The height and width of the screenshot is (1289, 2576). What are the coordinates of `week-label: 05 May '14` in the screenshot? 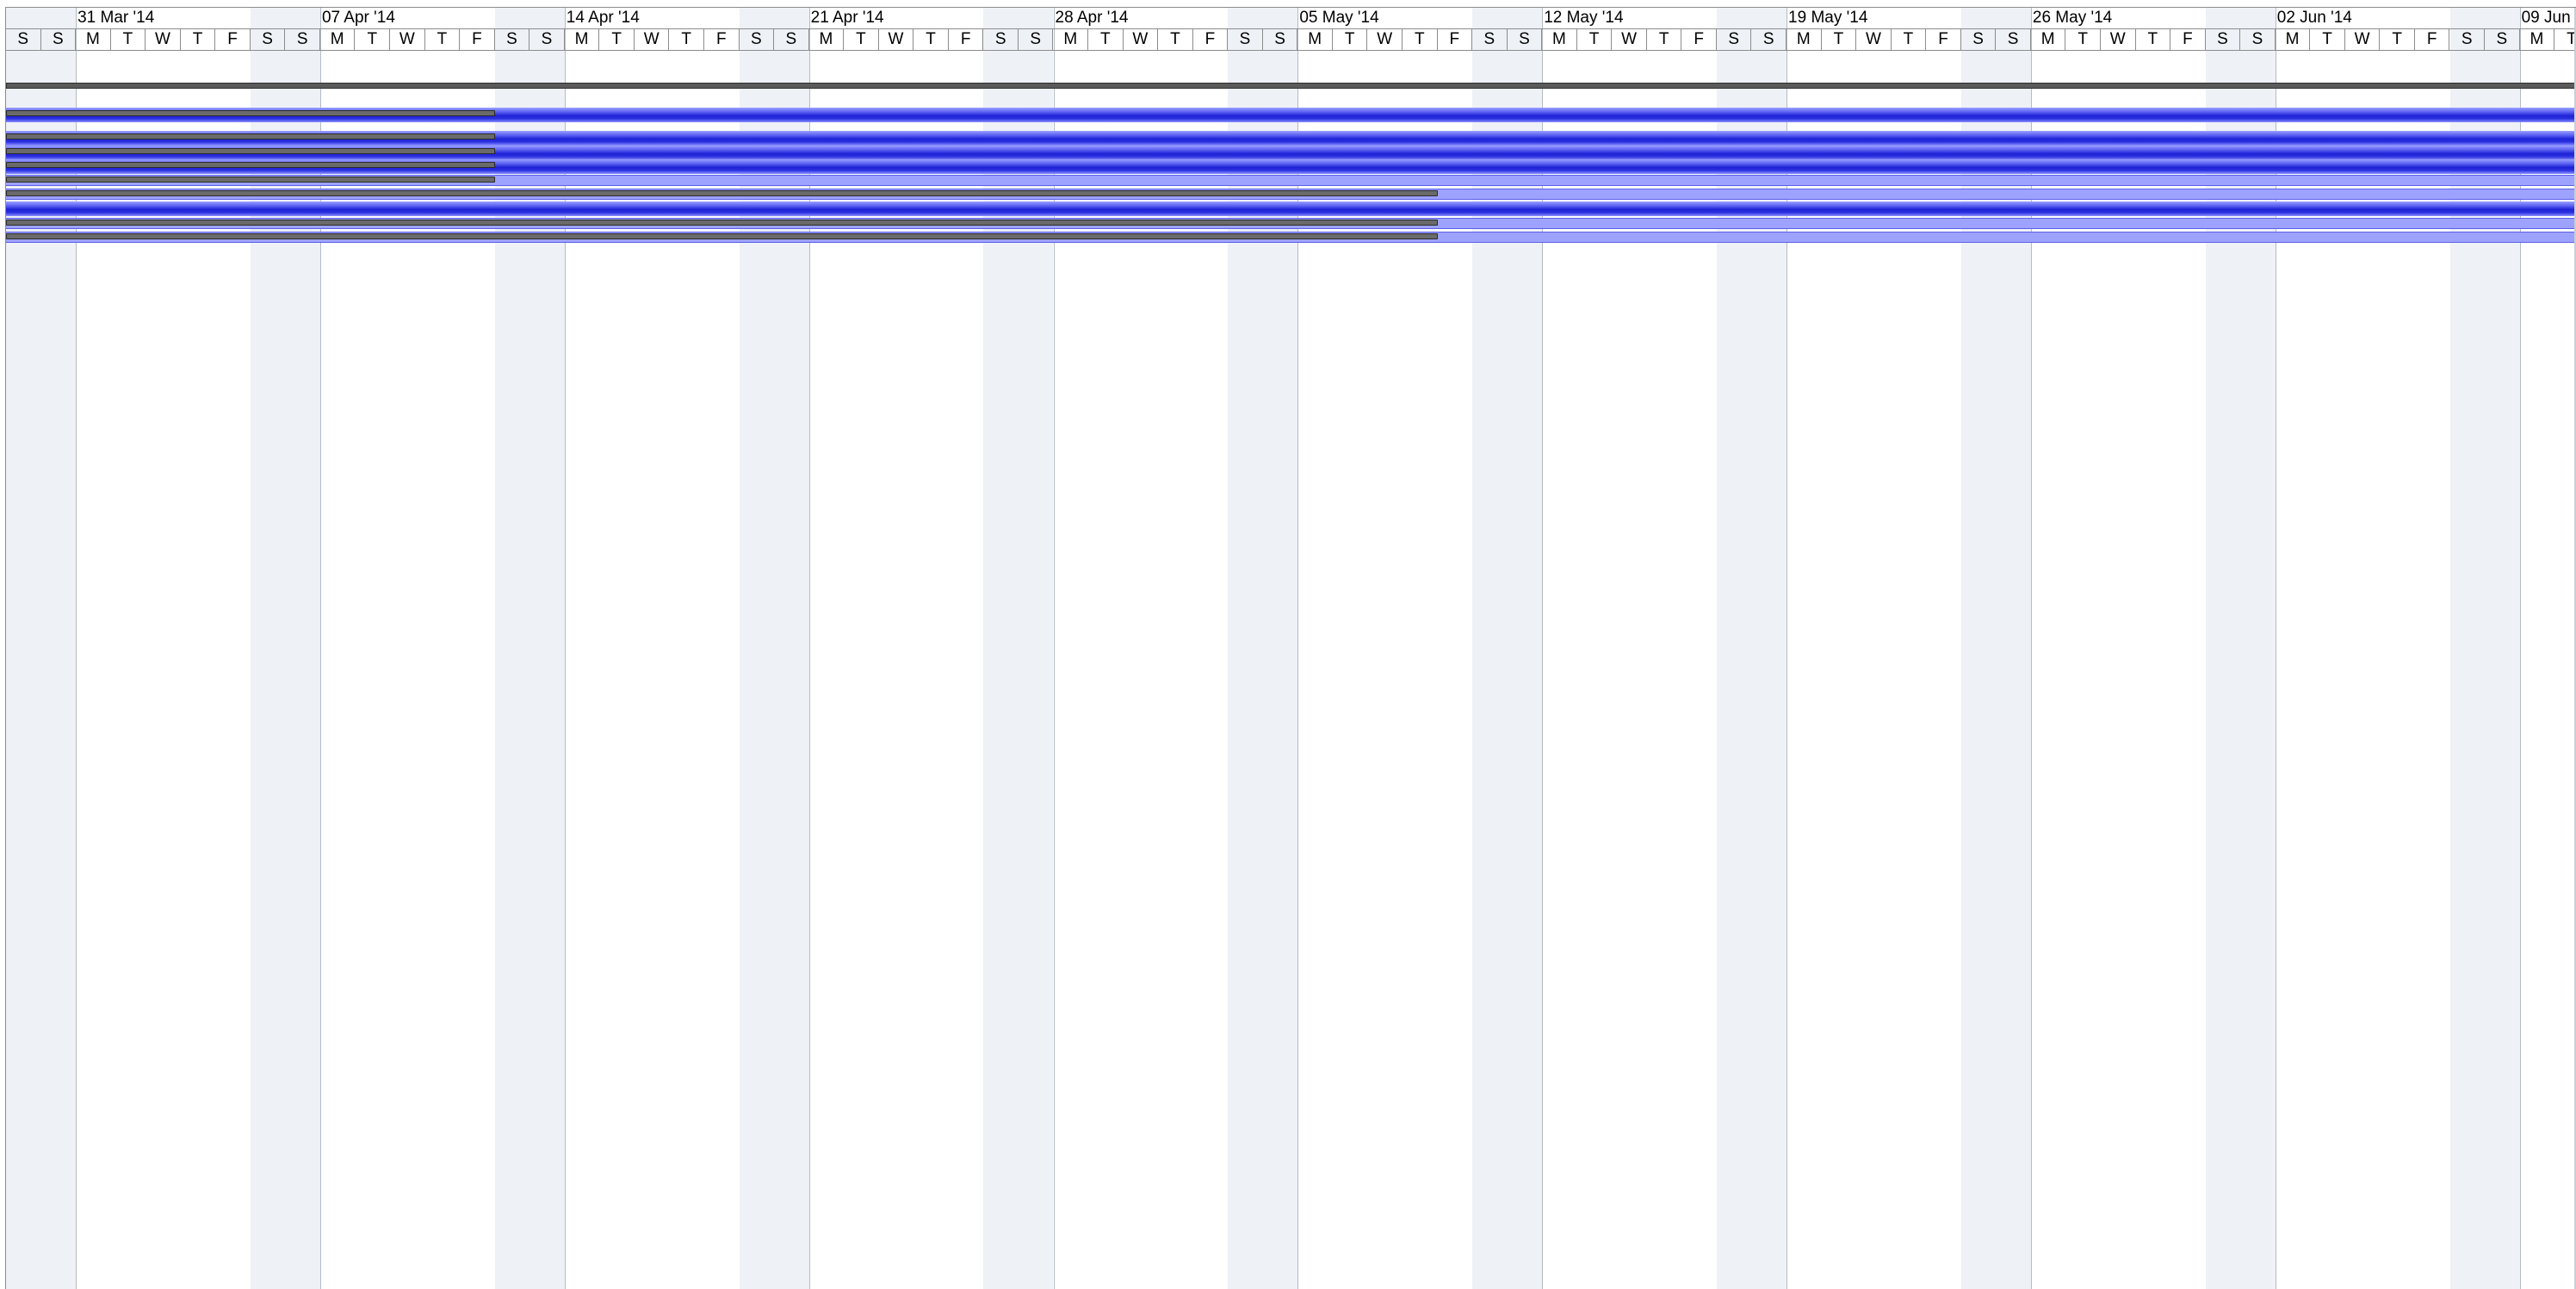 It's located at (1339, 18).